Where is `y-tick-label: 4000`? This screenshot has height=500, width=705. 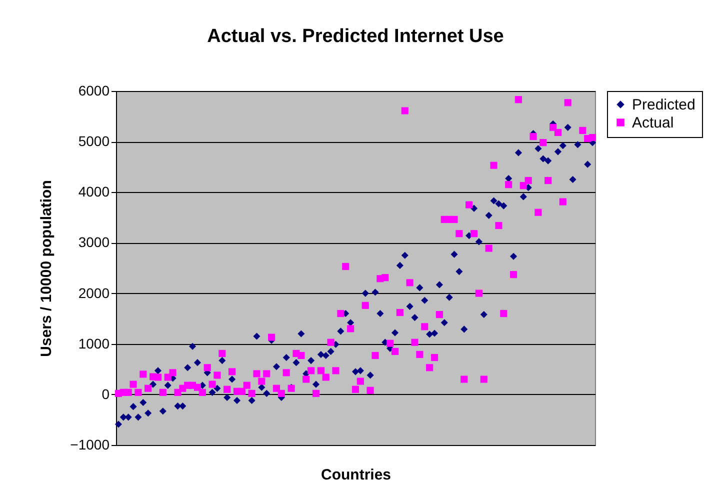
y-tick-label: 4000 is located at coordinates (94, 192).